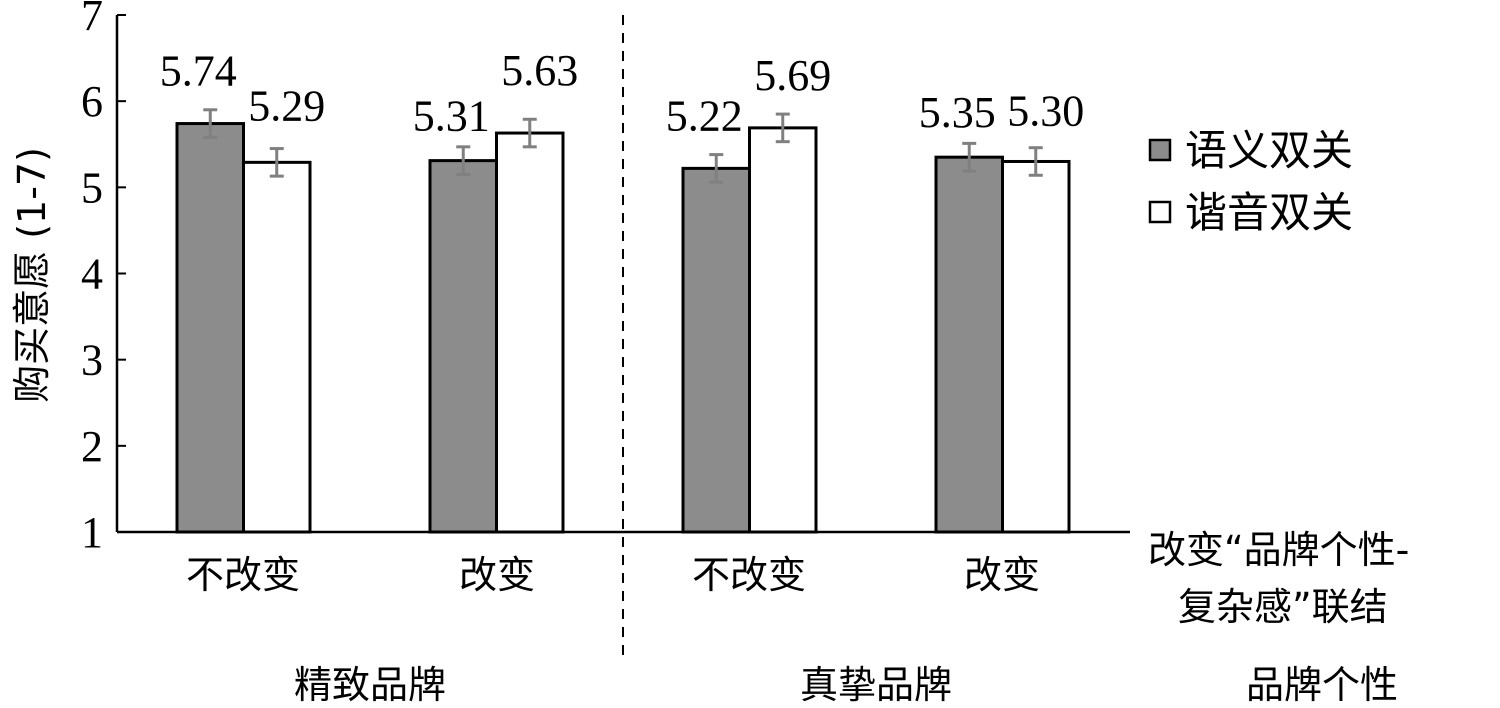 The width and height of the screenshot is (1500, 708). What do you see at coordinates (92, 20) in the screenshot?
I see `y-tick-label: 7` at bounding box center [92, 20].